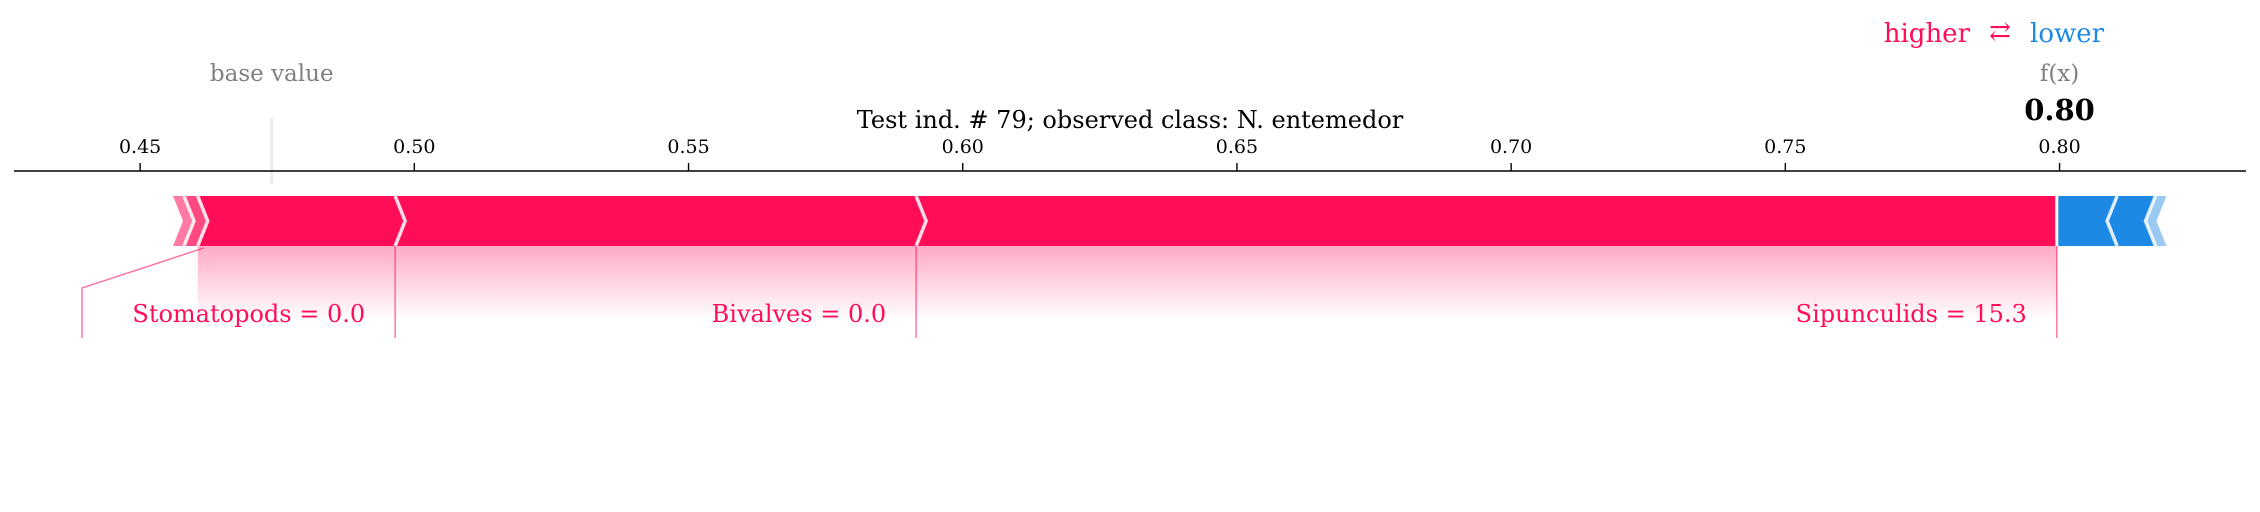 This screenshot has height=512, width=2260. I want to click on base-value-label: base value, so click(272, 74).